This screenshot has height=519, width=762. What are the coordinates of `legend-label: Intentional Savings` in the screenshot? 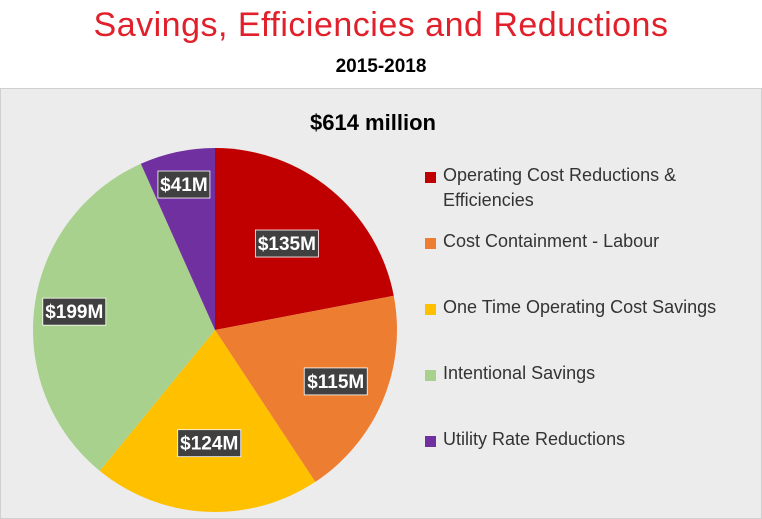 It's located at (519, 373).